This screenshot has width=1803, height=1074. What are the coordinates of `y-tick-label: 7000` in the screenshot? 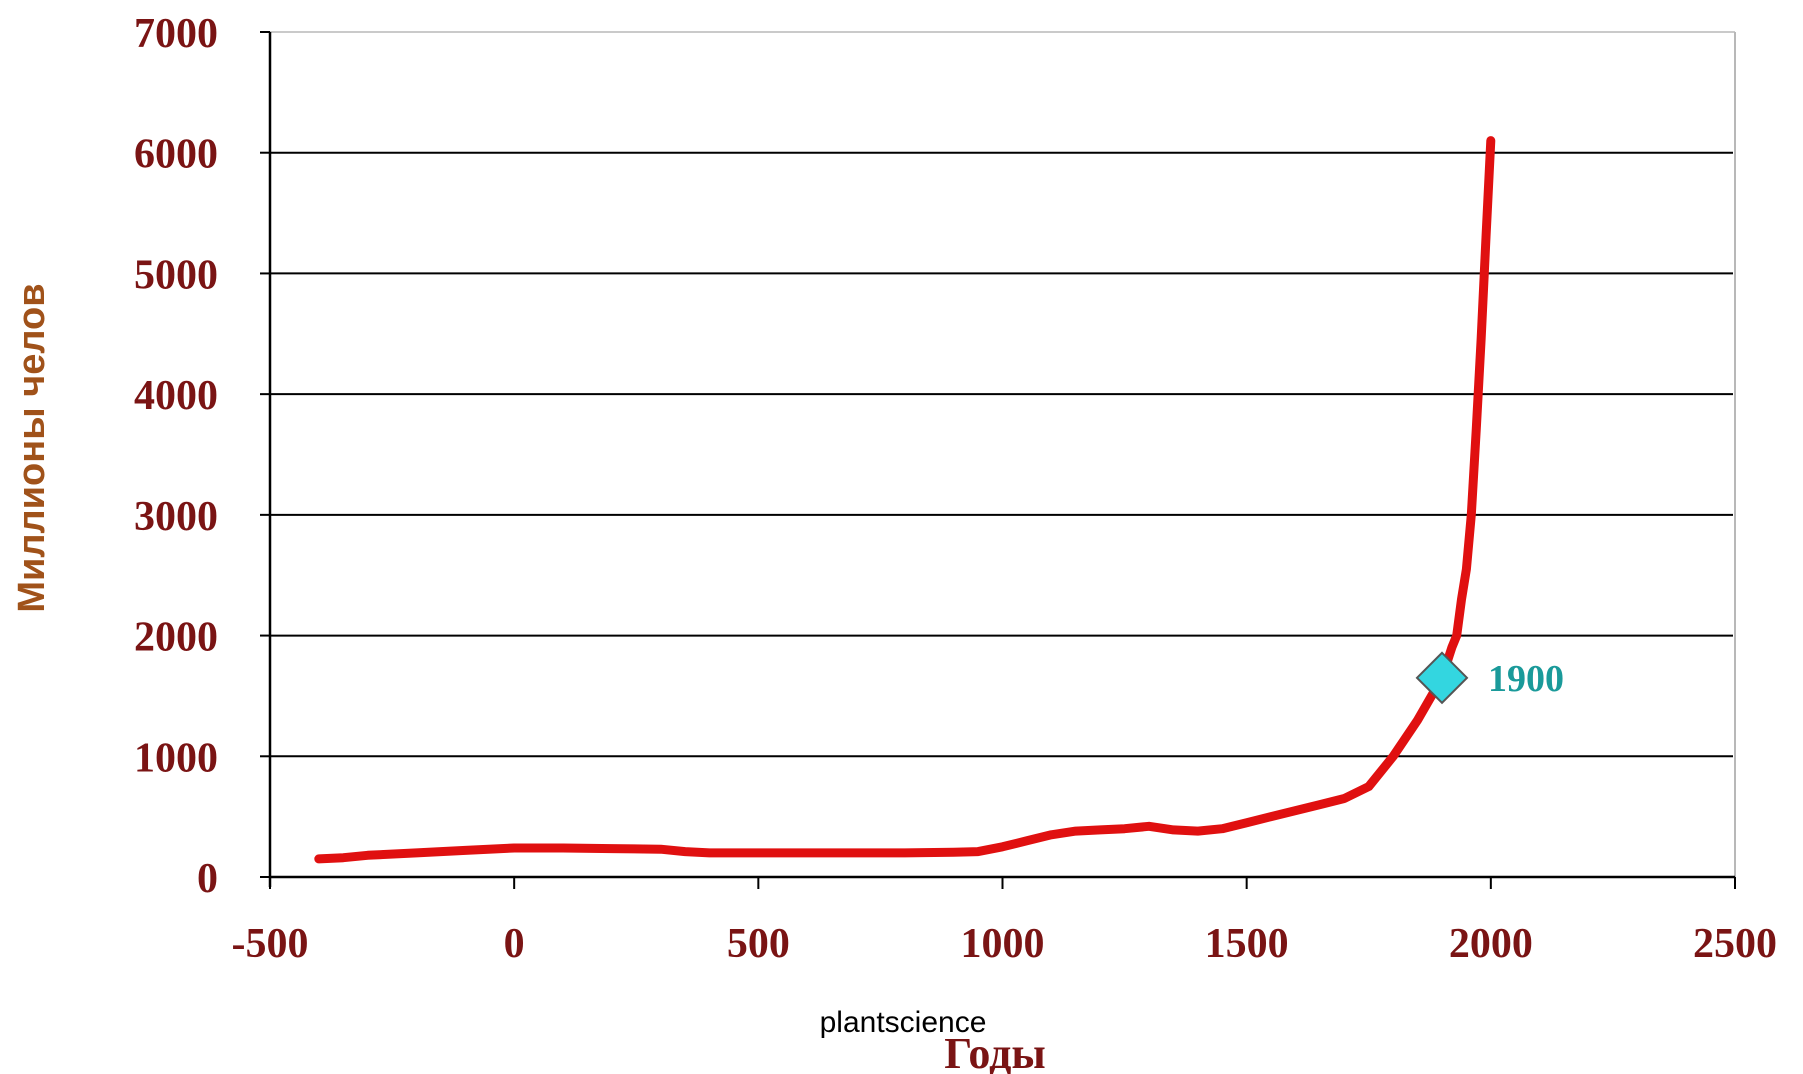 It's located at (176, 34).